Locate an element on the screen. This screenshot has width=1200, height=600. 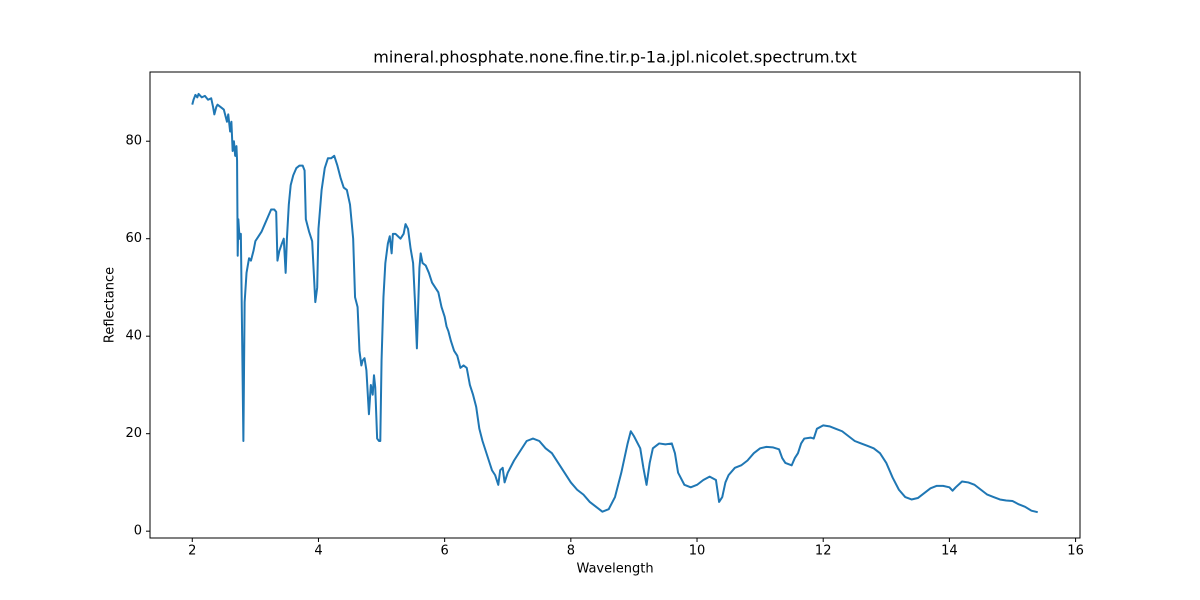
x-tick-label: 14 is located at coordinates (949, 551).